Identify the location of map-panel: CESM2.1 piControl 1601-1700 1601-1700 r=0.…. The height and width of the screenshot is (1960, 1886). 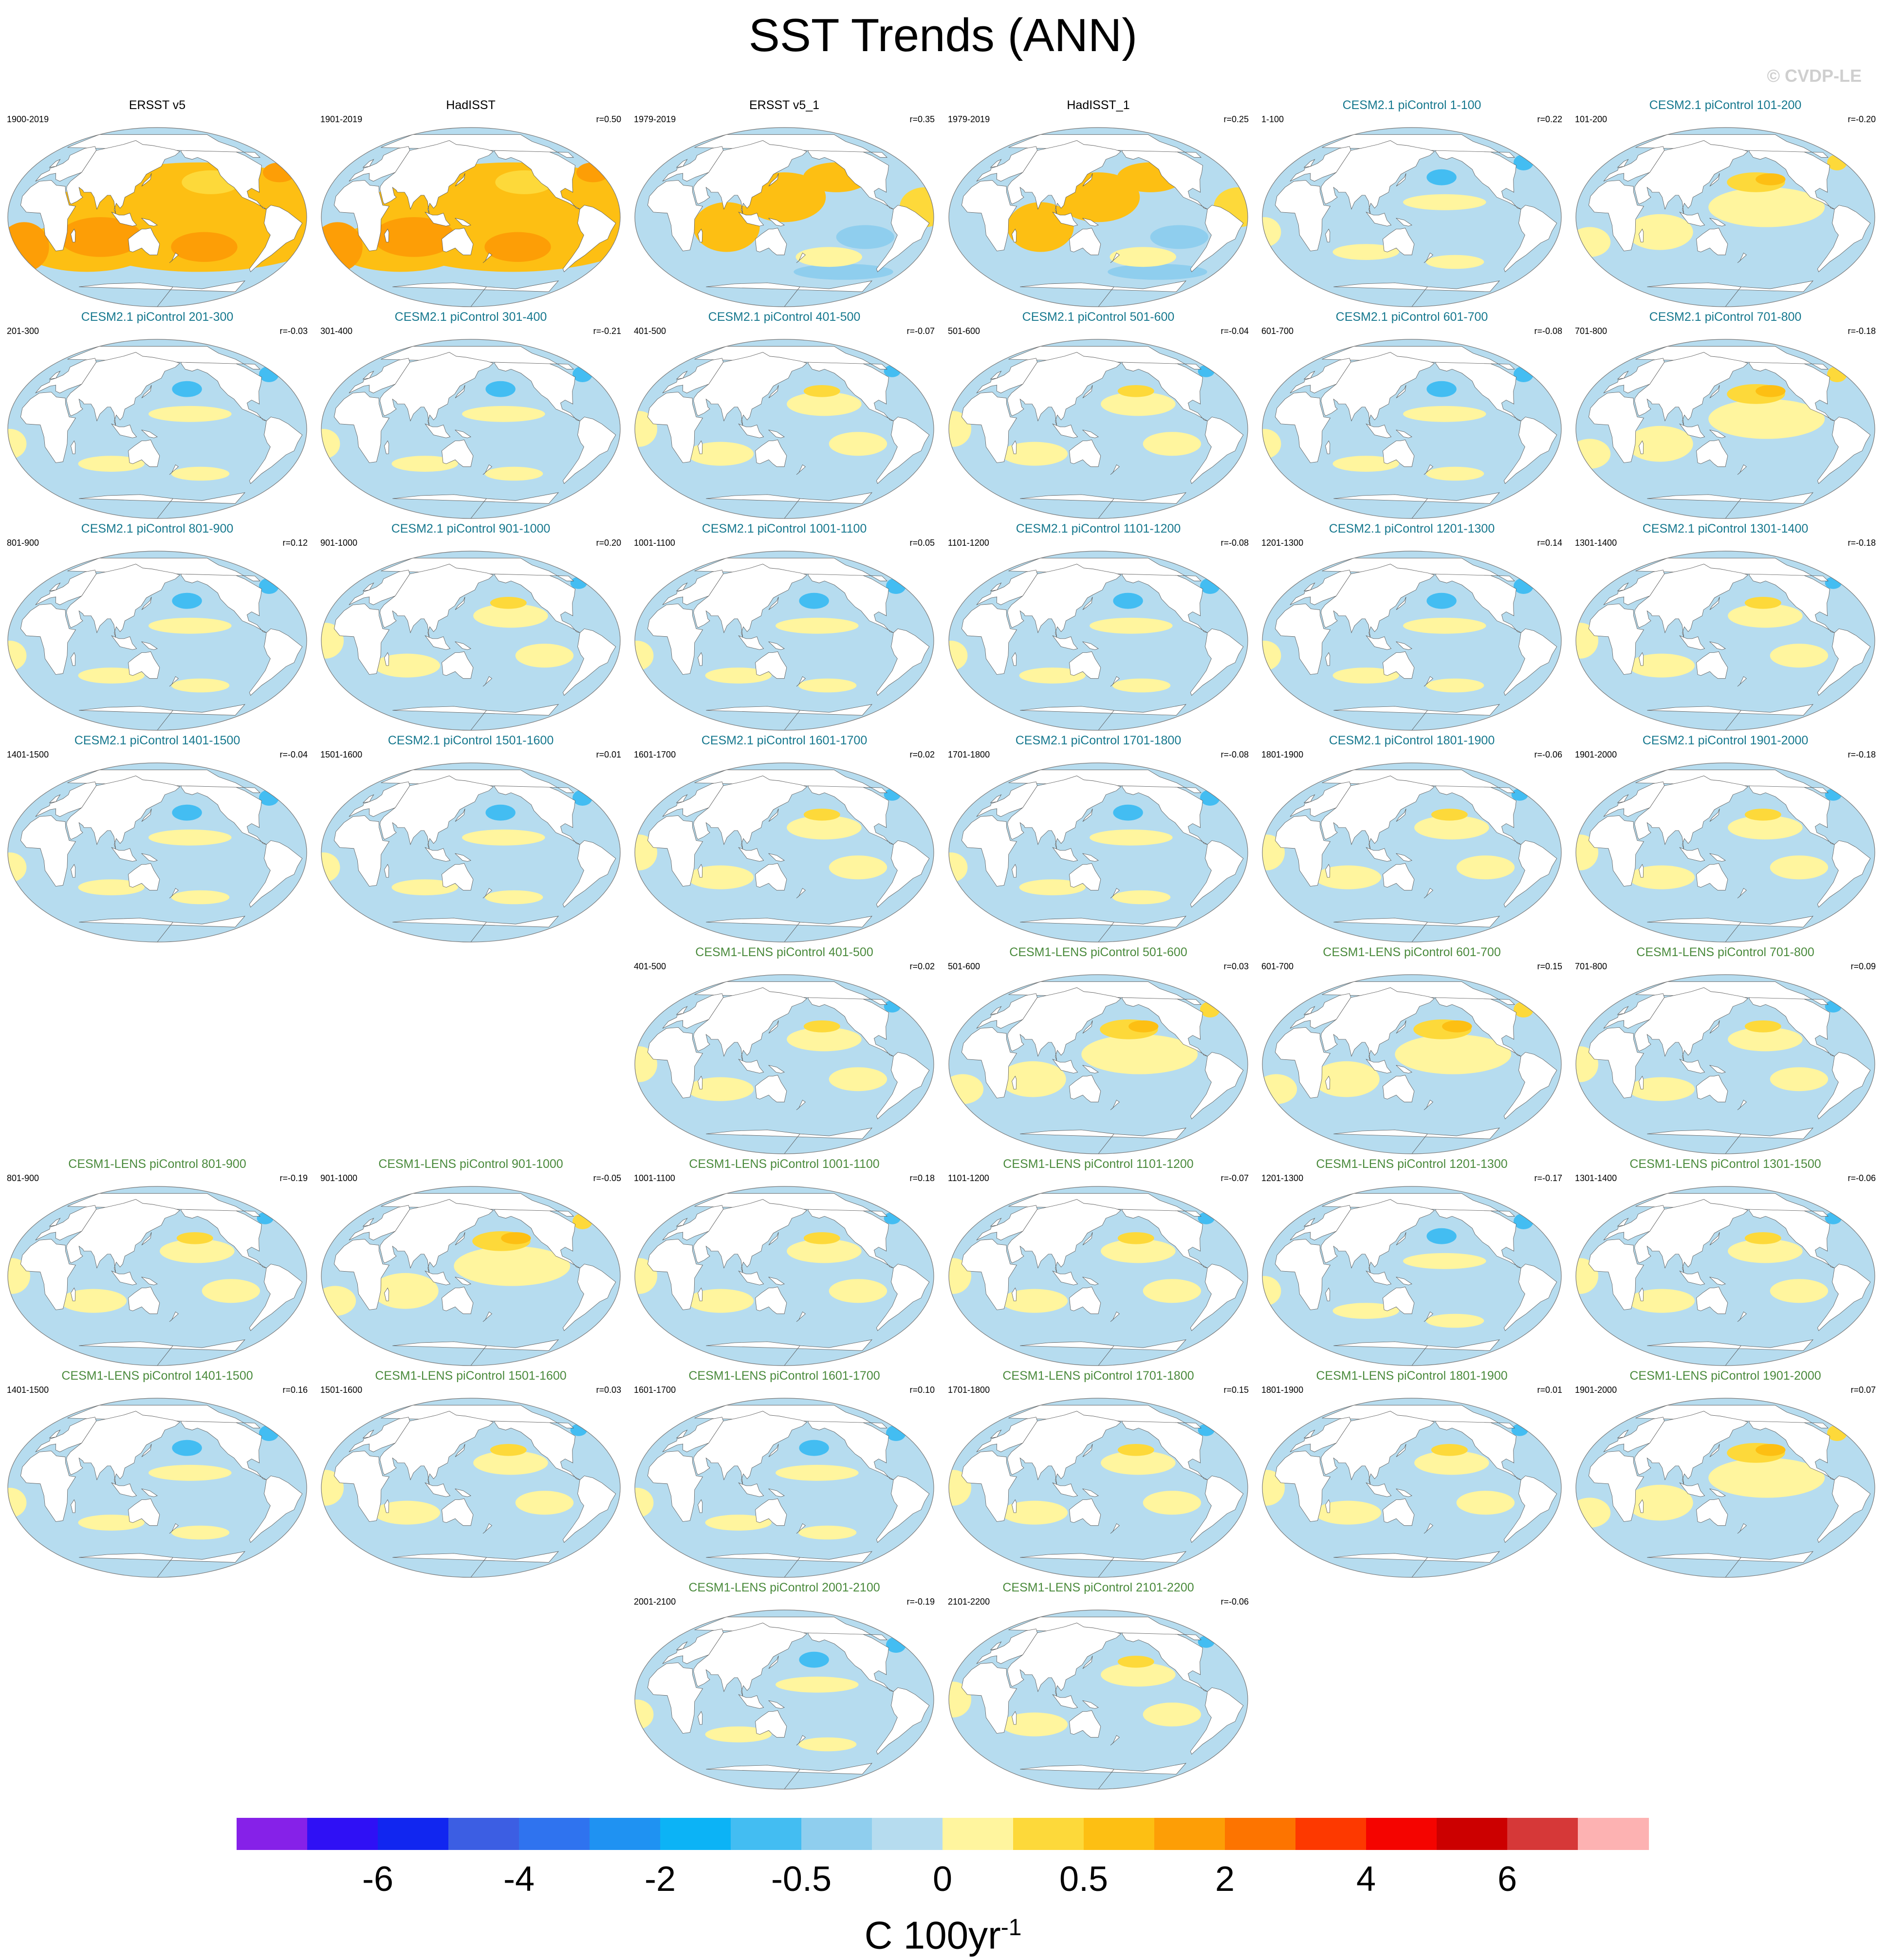
(784, 838).